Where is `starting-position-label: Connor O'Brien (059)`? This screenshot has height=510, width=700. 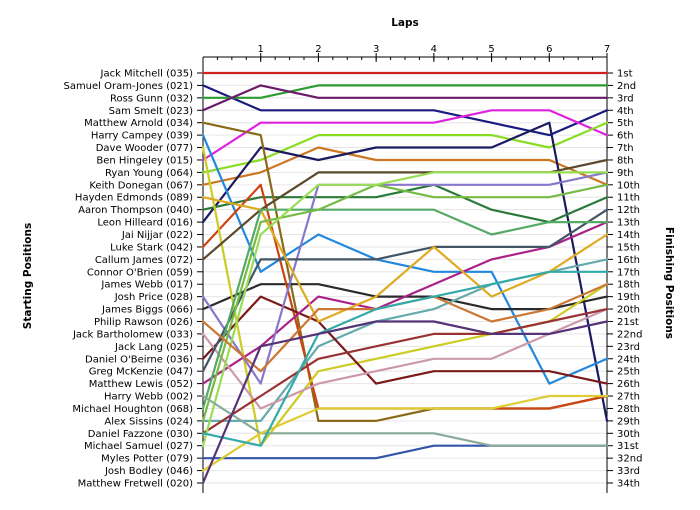 starting-position-label: Connor O'Brien (059) is located at coordinates (140, 272).